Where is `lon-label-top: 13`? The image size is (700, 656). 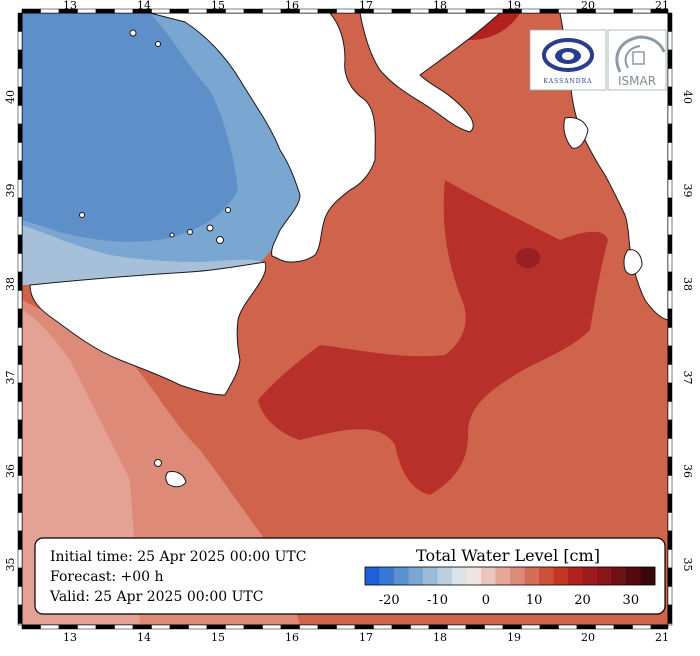
lon-label-top: 13 is located at coordinates (70, 6).